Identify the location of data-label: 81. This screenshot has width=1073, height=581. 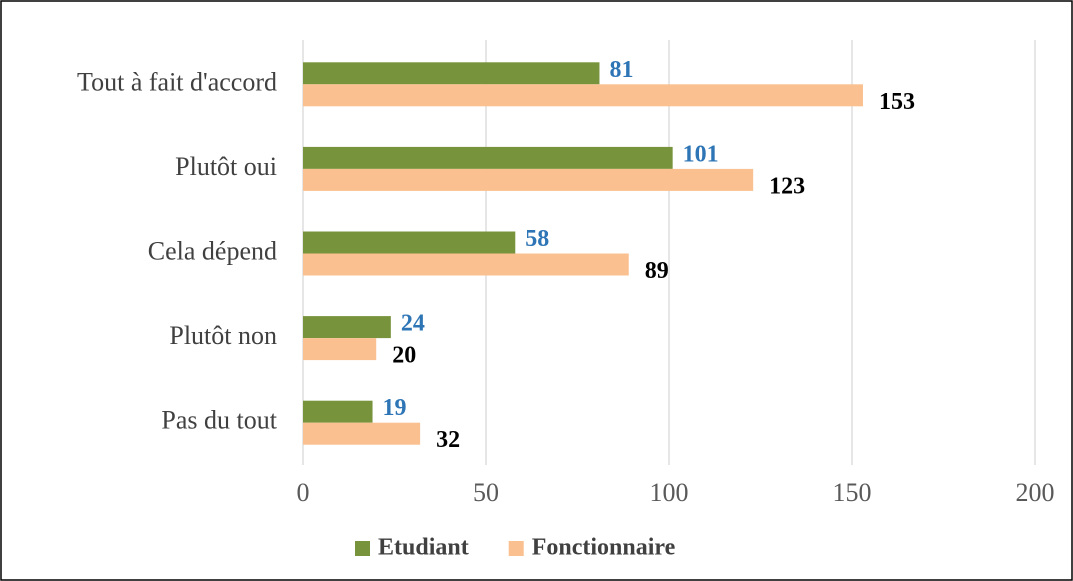
(621, 70).